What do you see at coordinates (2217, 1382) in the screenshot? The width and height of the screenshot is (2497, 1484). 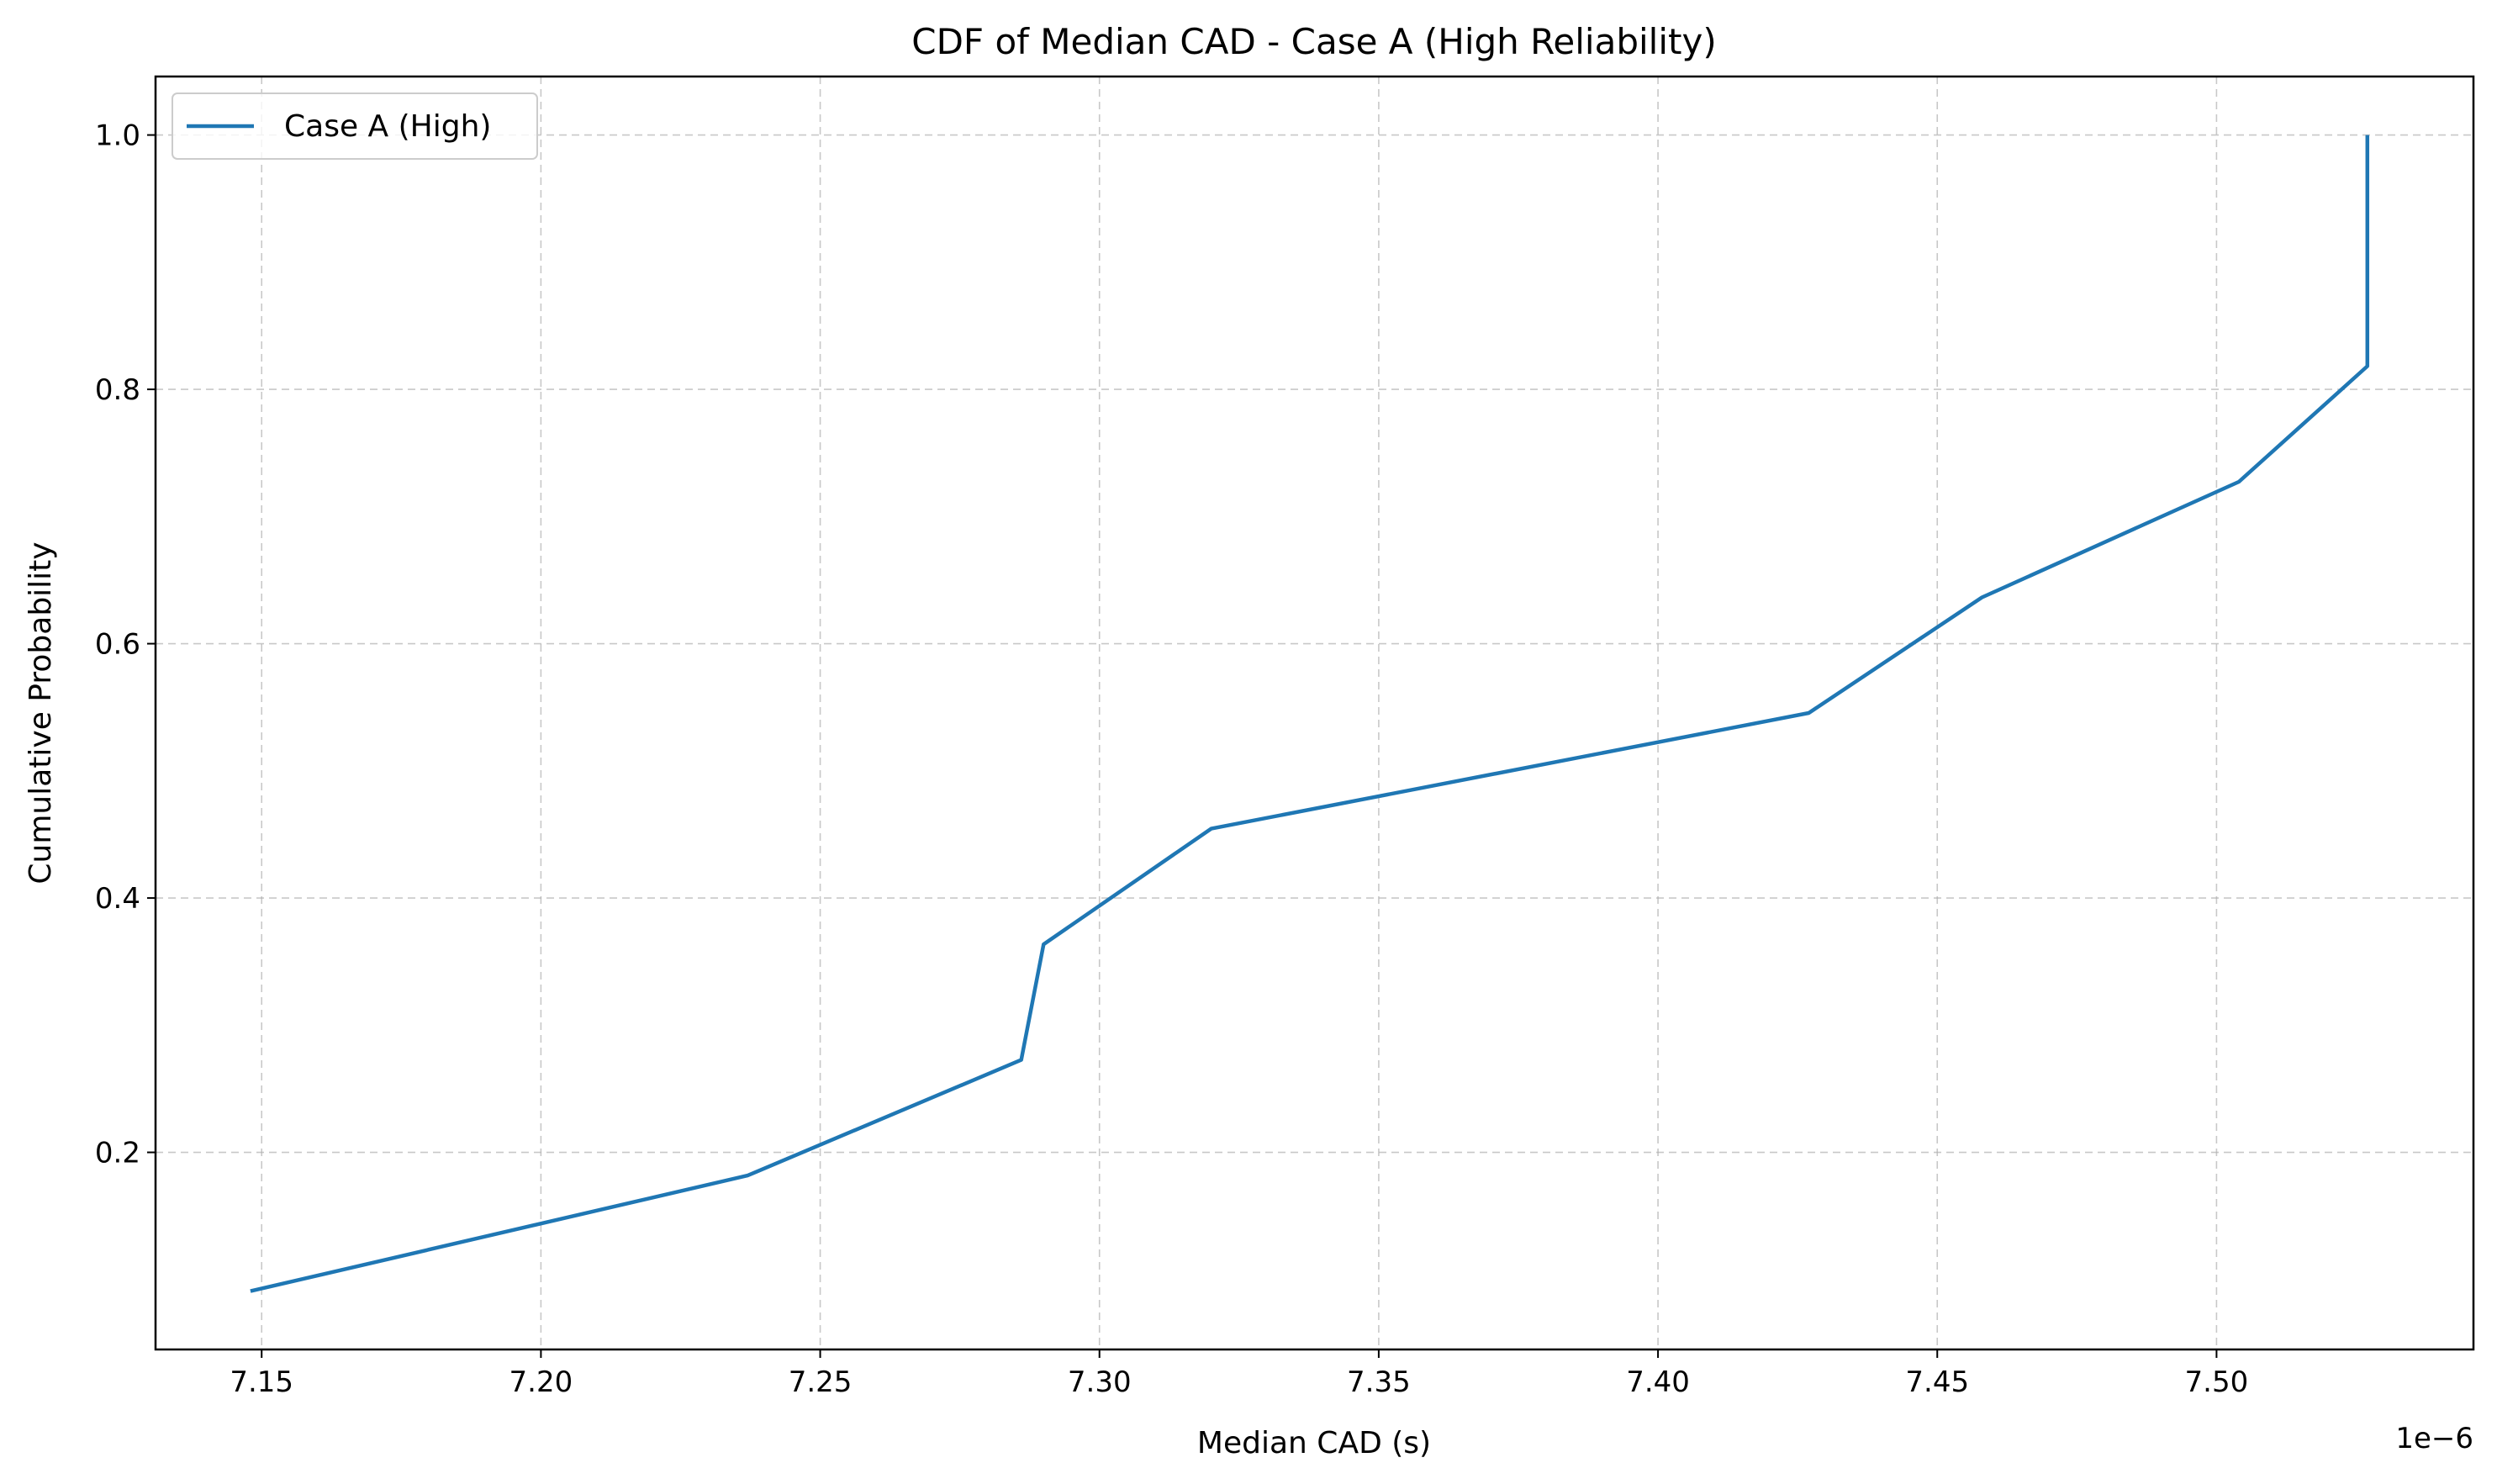 I see `x-tick-label: 7.50` at bounding box center [2217, 1382].